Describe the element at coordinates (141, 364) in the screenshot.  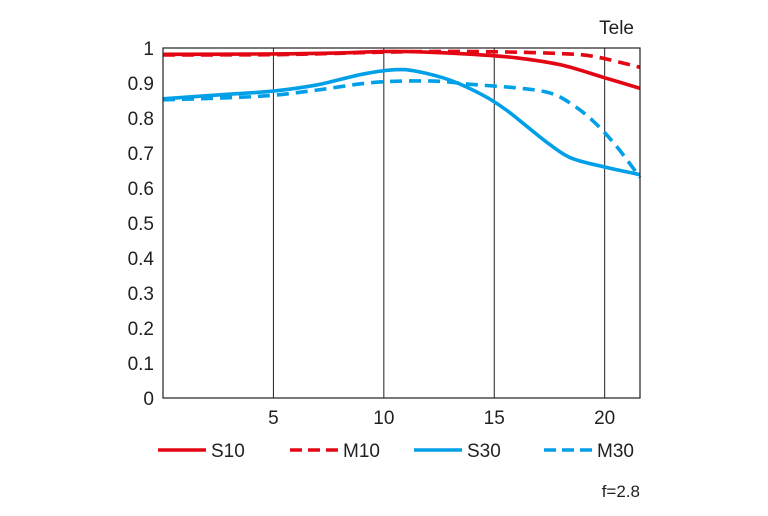
I see `y-tick-label: 0.1` at that location.